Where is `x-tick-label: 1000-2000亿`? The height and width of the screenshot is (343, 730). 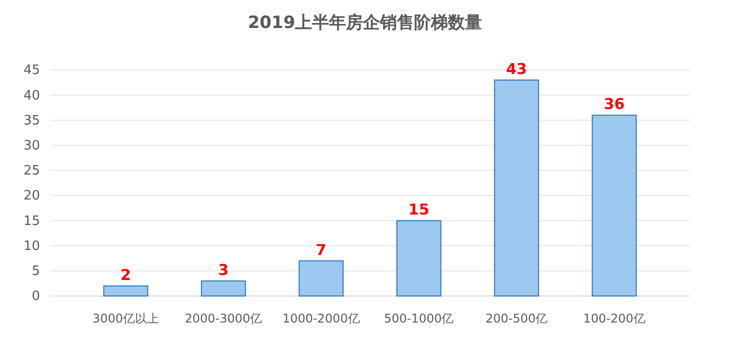
x-tick-label: 1000-2000亿 is located at coordinates (321, 319).